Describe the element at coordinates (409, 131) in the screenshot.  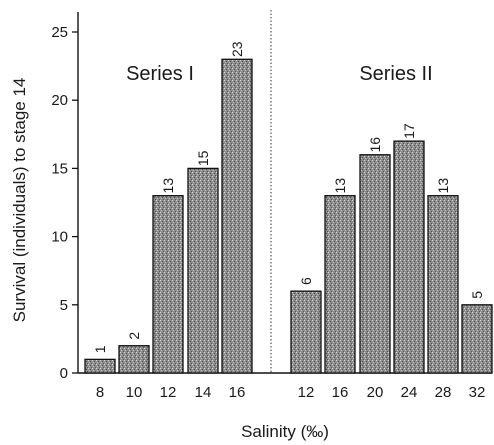
I see `data-label: 17` at that location.